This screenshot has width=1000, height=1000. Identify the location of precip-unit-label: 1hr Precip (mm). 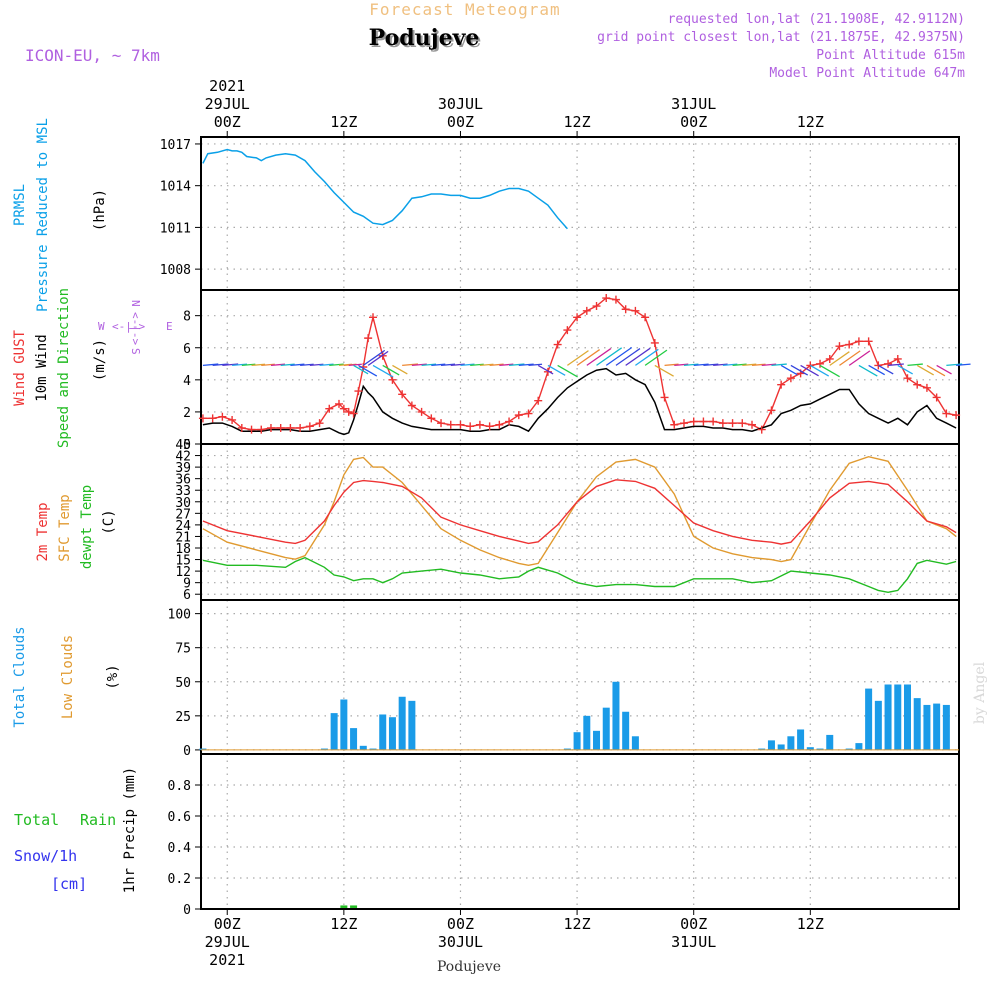
(130, 830).